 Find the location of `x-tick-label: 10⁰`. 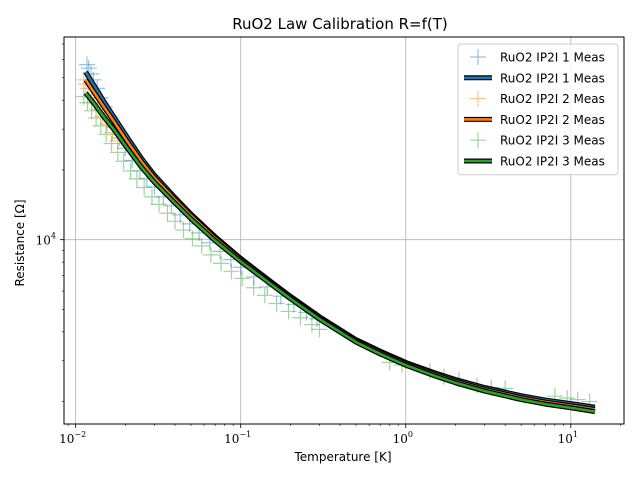

x-tick-label: 10⁰ is located at coordinates (403, 438).